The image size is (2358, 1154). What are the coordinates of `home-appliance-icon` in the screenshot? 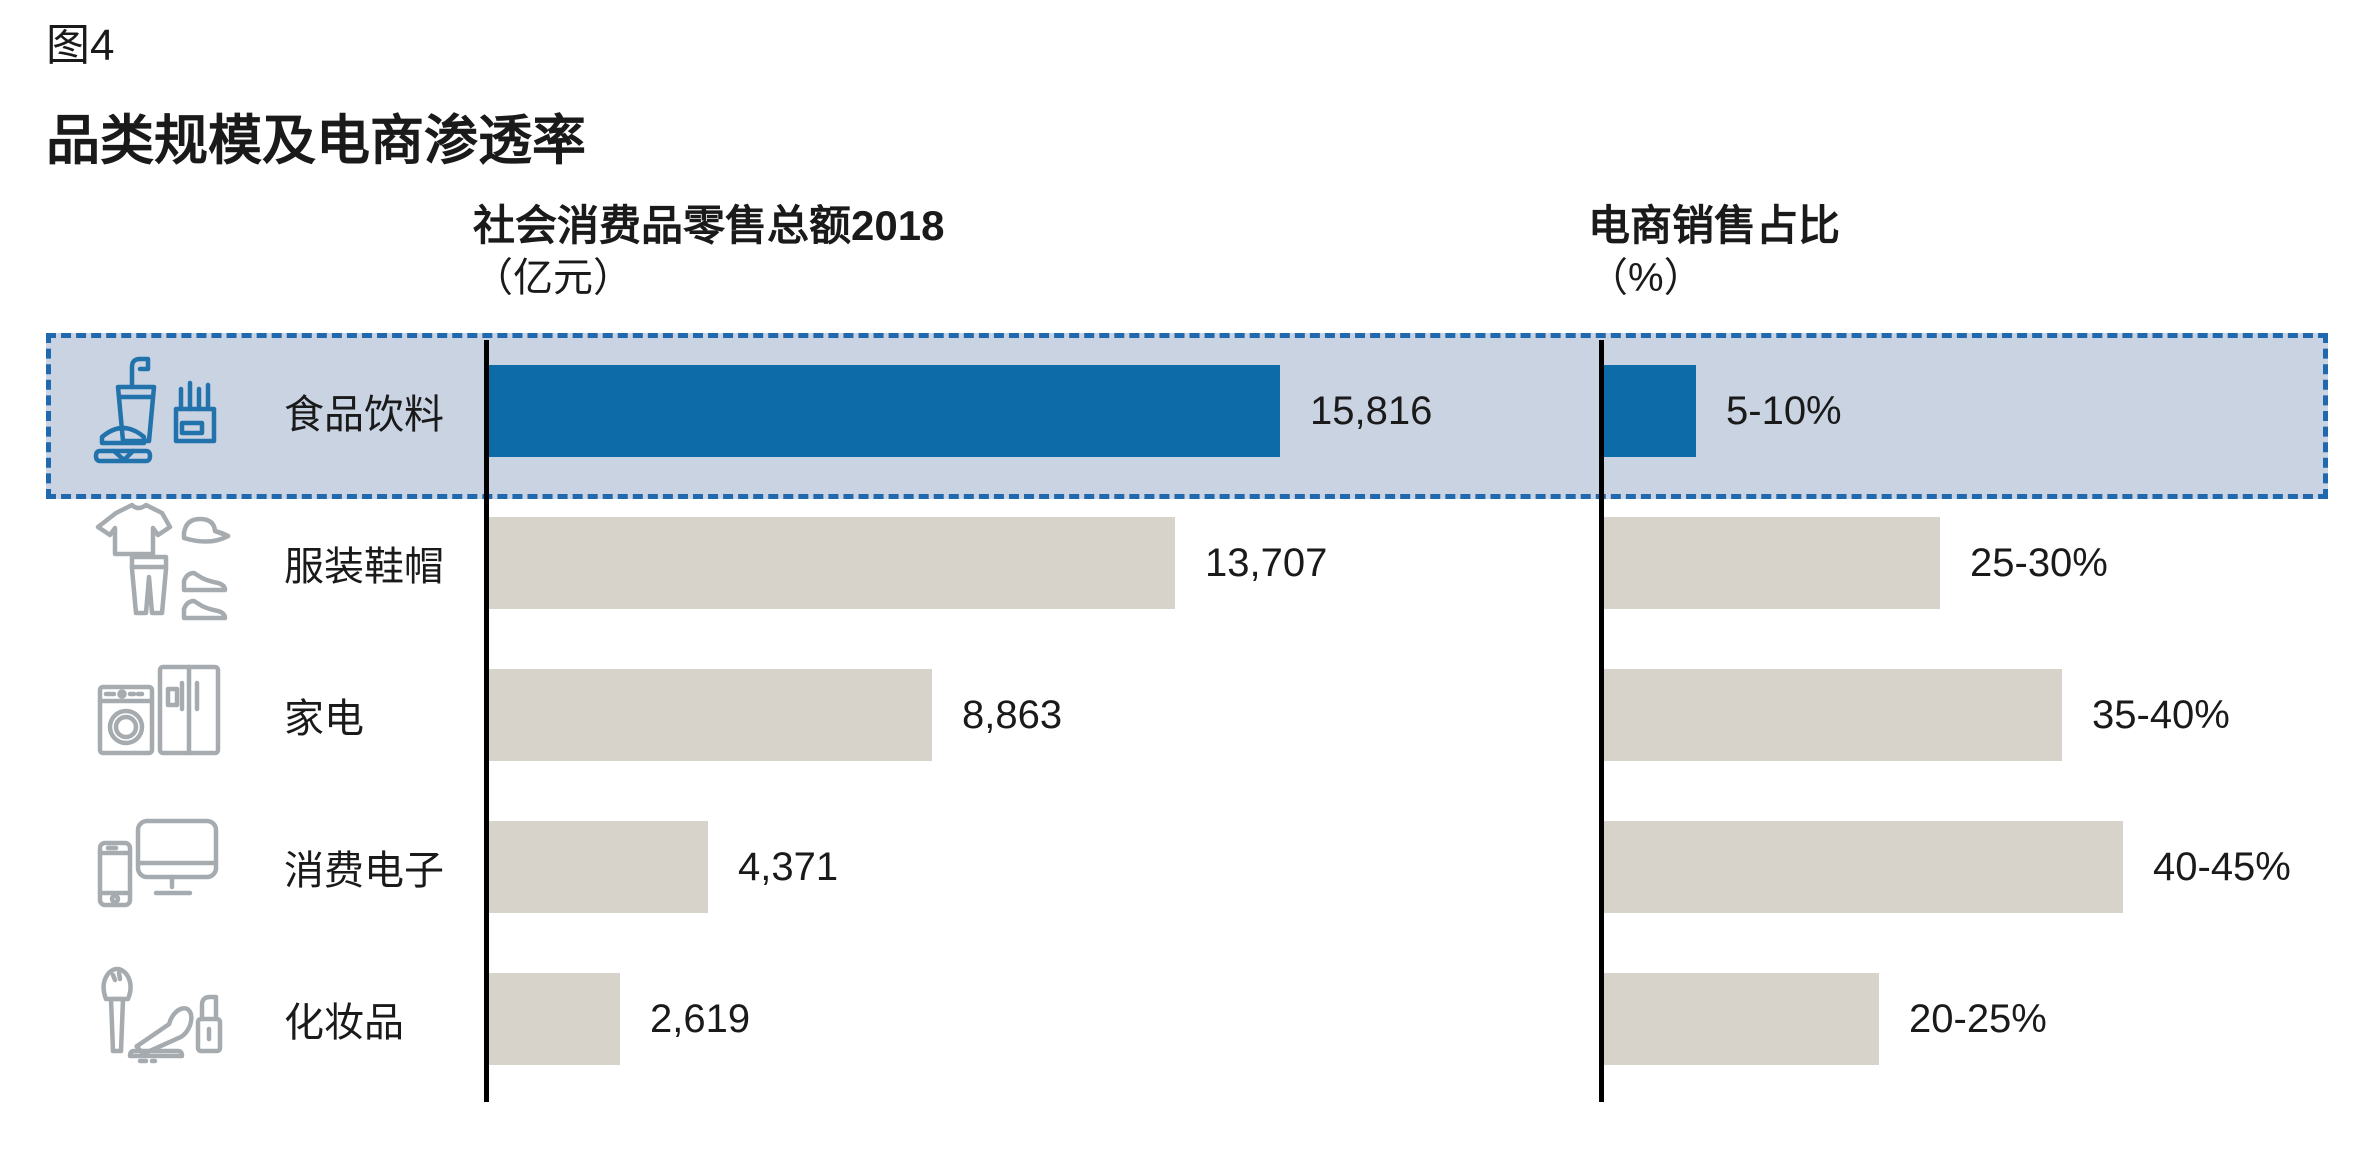 It's located at (175, 715).